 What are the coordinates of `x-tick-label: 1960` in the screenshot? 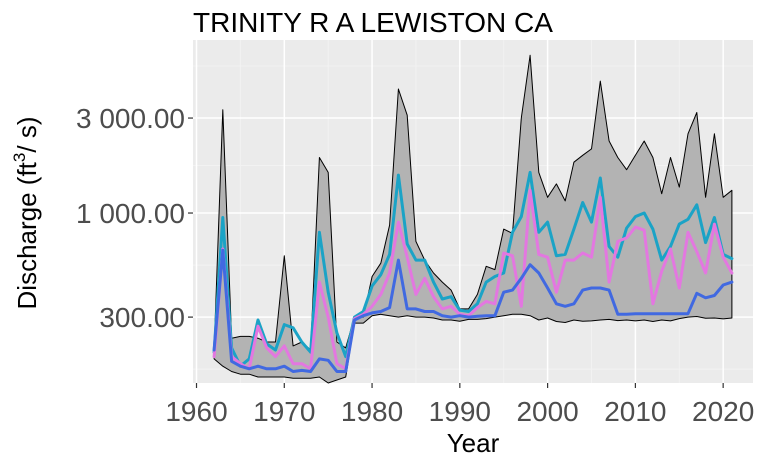 It's located at (196, 411).